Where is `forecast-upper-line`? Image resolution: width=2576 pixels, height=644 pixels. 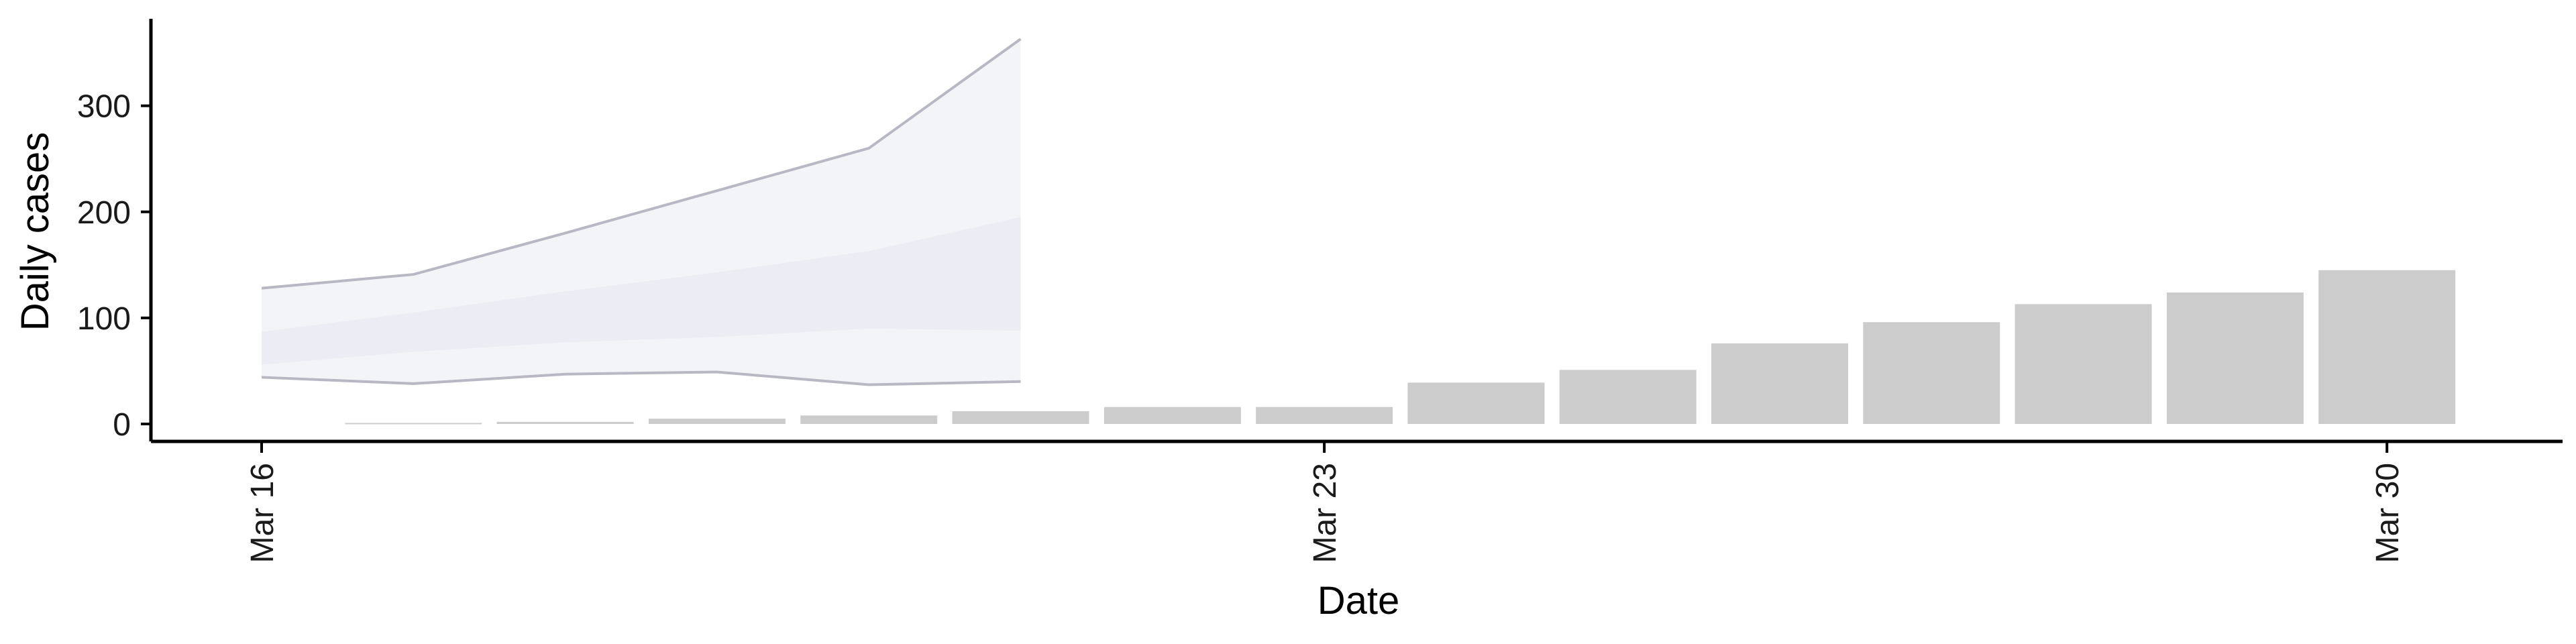
forecast-upper-line is located at coordinates (641, 164).